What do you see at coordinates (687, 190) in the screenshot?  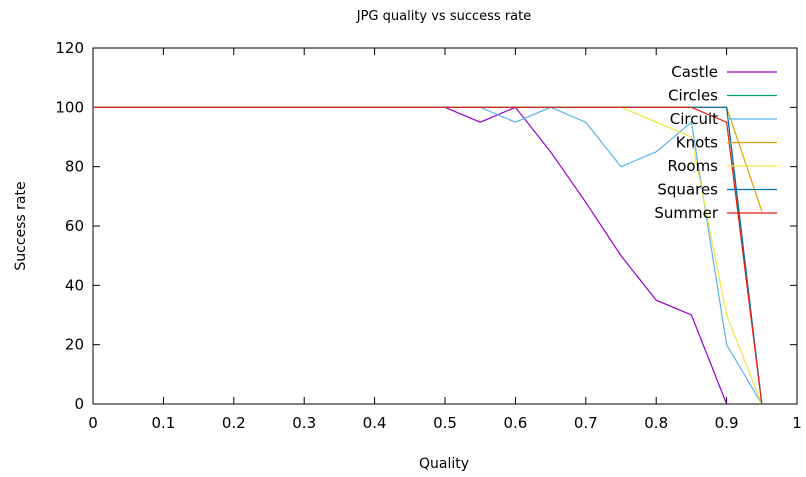 I see `legend-label-squares: Squares` at bounding box center [687, 190].